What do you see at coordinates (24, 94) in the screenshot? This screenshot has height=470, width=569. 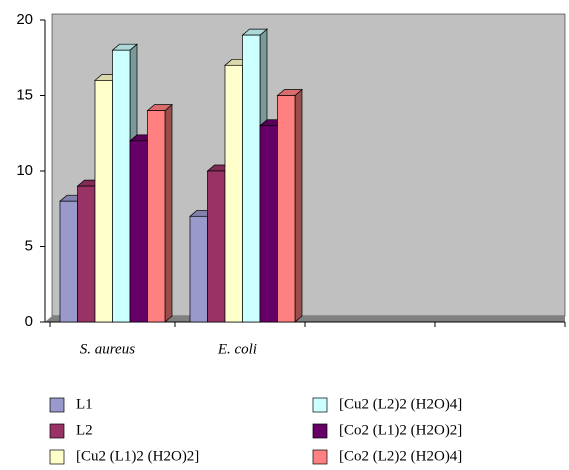 I see `y-tick-label: 15` at bounding box center [24, 94].